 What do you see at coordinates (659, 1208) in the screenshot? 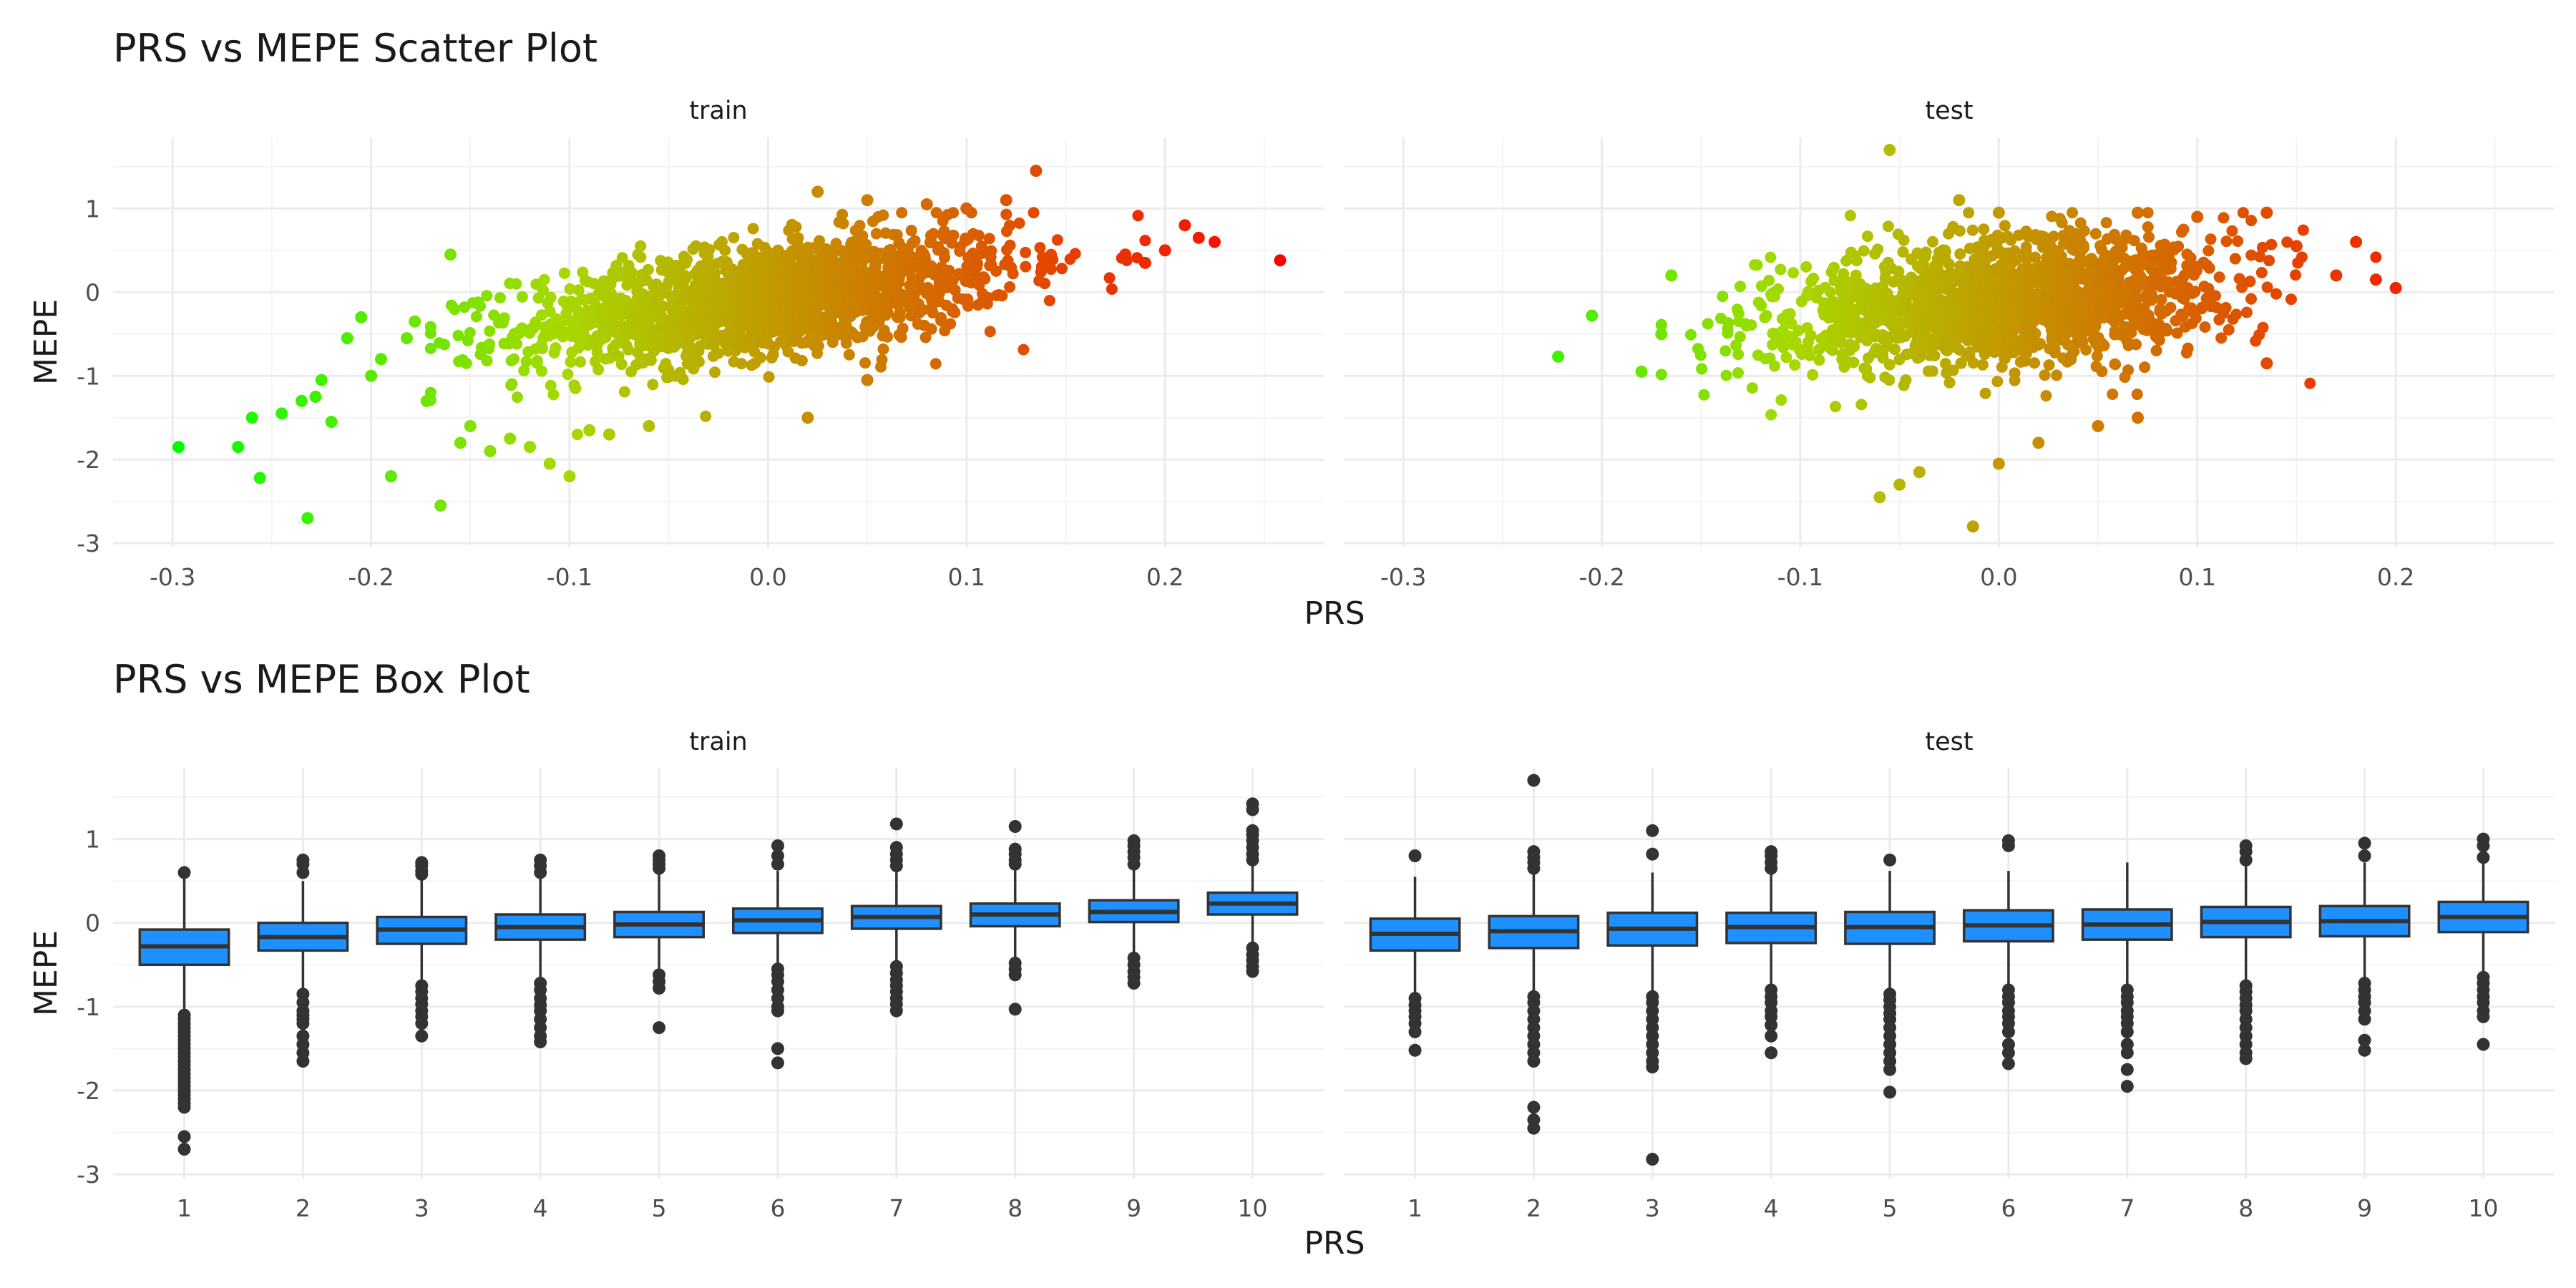
I see `box-x-tick-label: 5` at bounding box center [659, 1208].